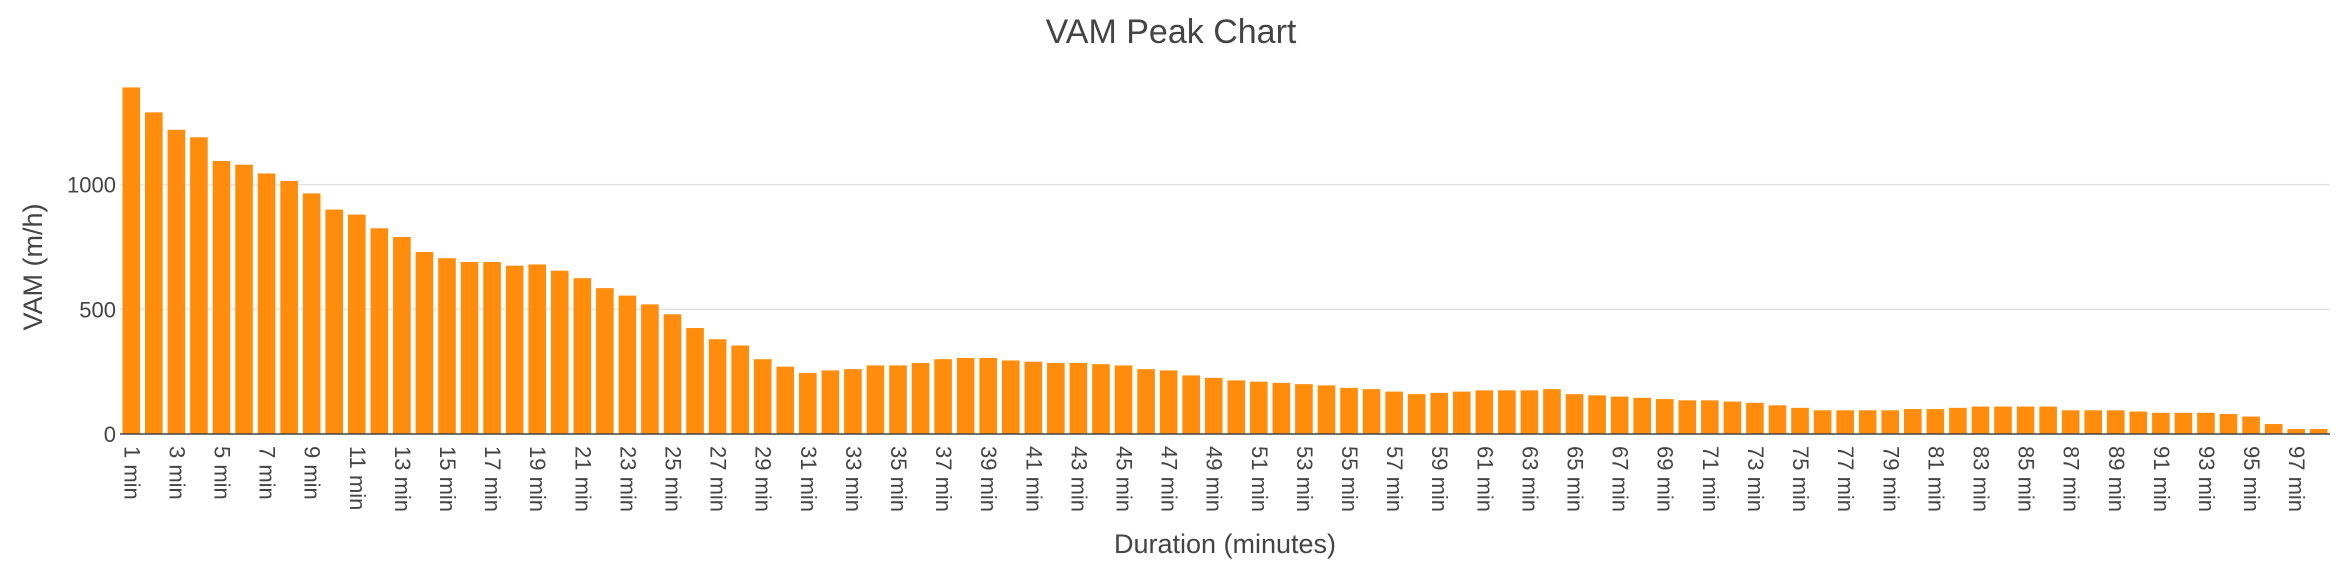 This screenshot has width=2342, height=569. Describe the element at coordinates (1078, 479) in the screenshot. I see `x-tick-label: 43 min` at that location.